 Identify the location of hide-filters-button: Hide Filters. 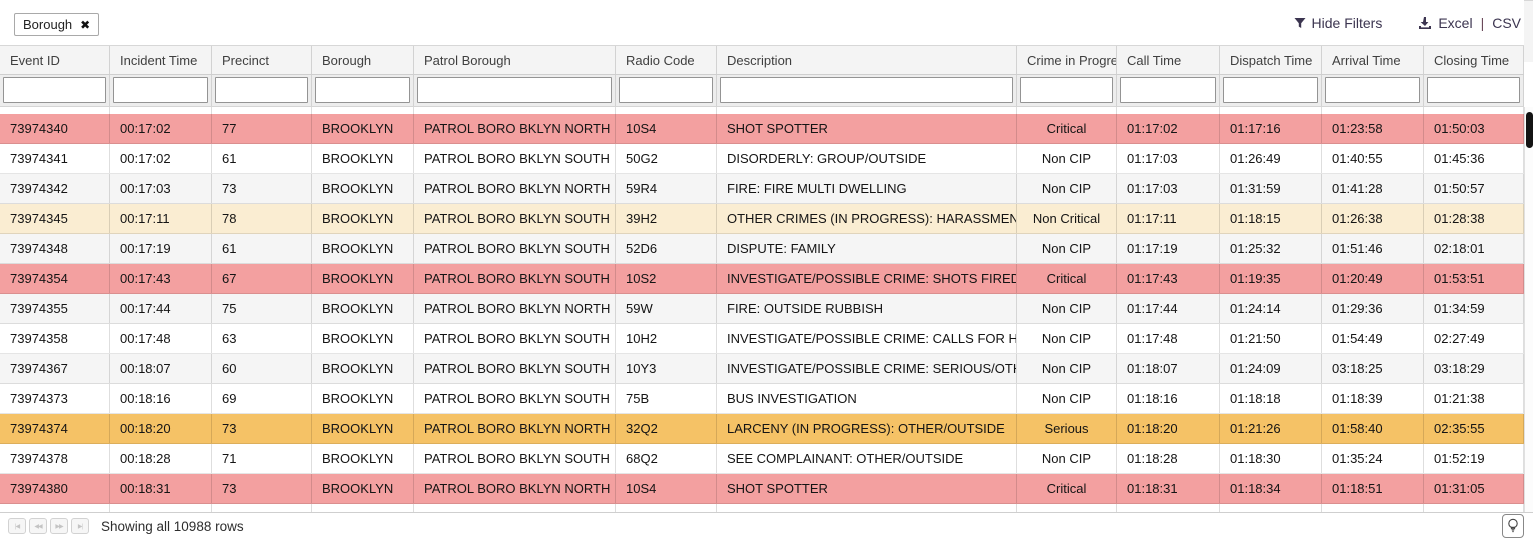
(1338, 23).